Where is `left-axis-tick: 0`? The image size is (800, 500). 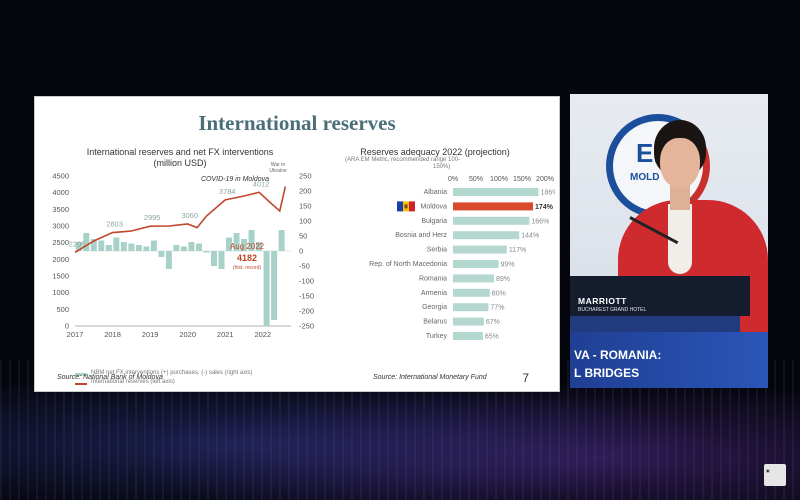 left-axis-tick: 0 is located at coordinates (67, 326).